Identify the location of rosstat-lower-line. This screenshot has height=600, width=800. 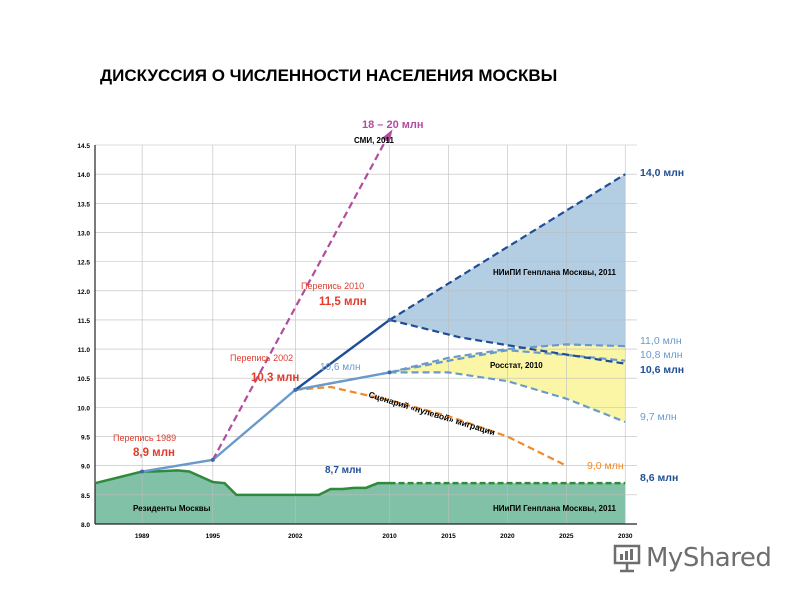
(507, 397).